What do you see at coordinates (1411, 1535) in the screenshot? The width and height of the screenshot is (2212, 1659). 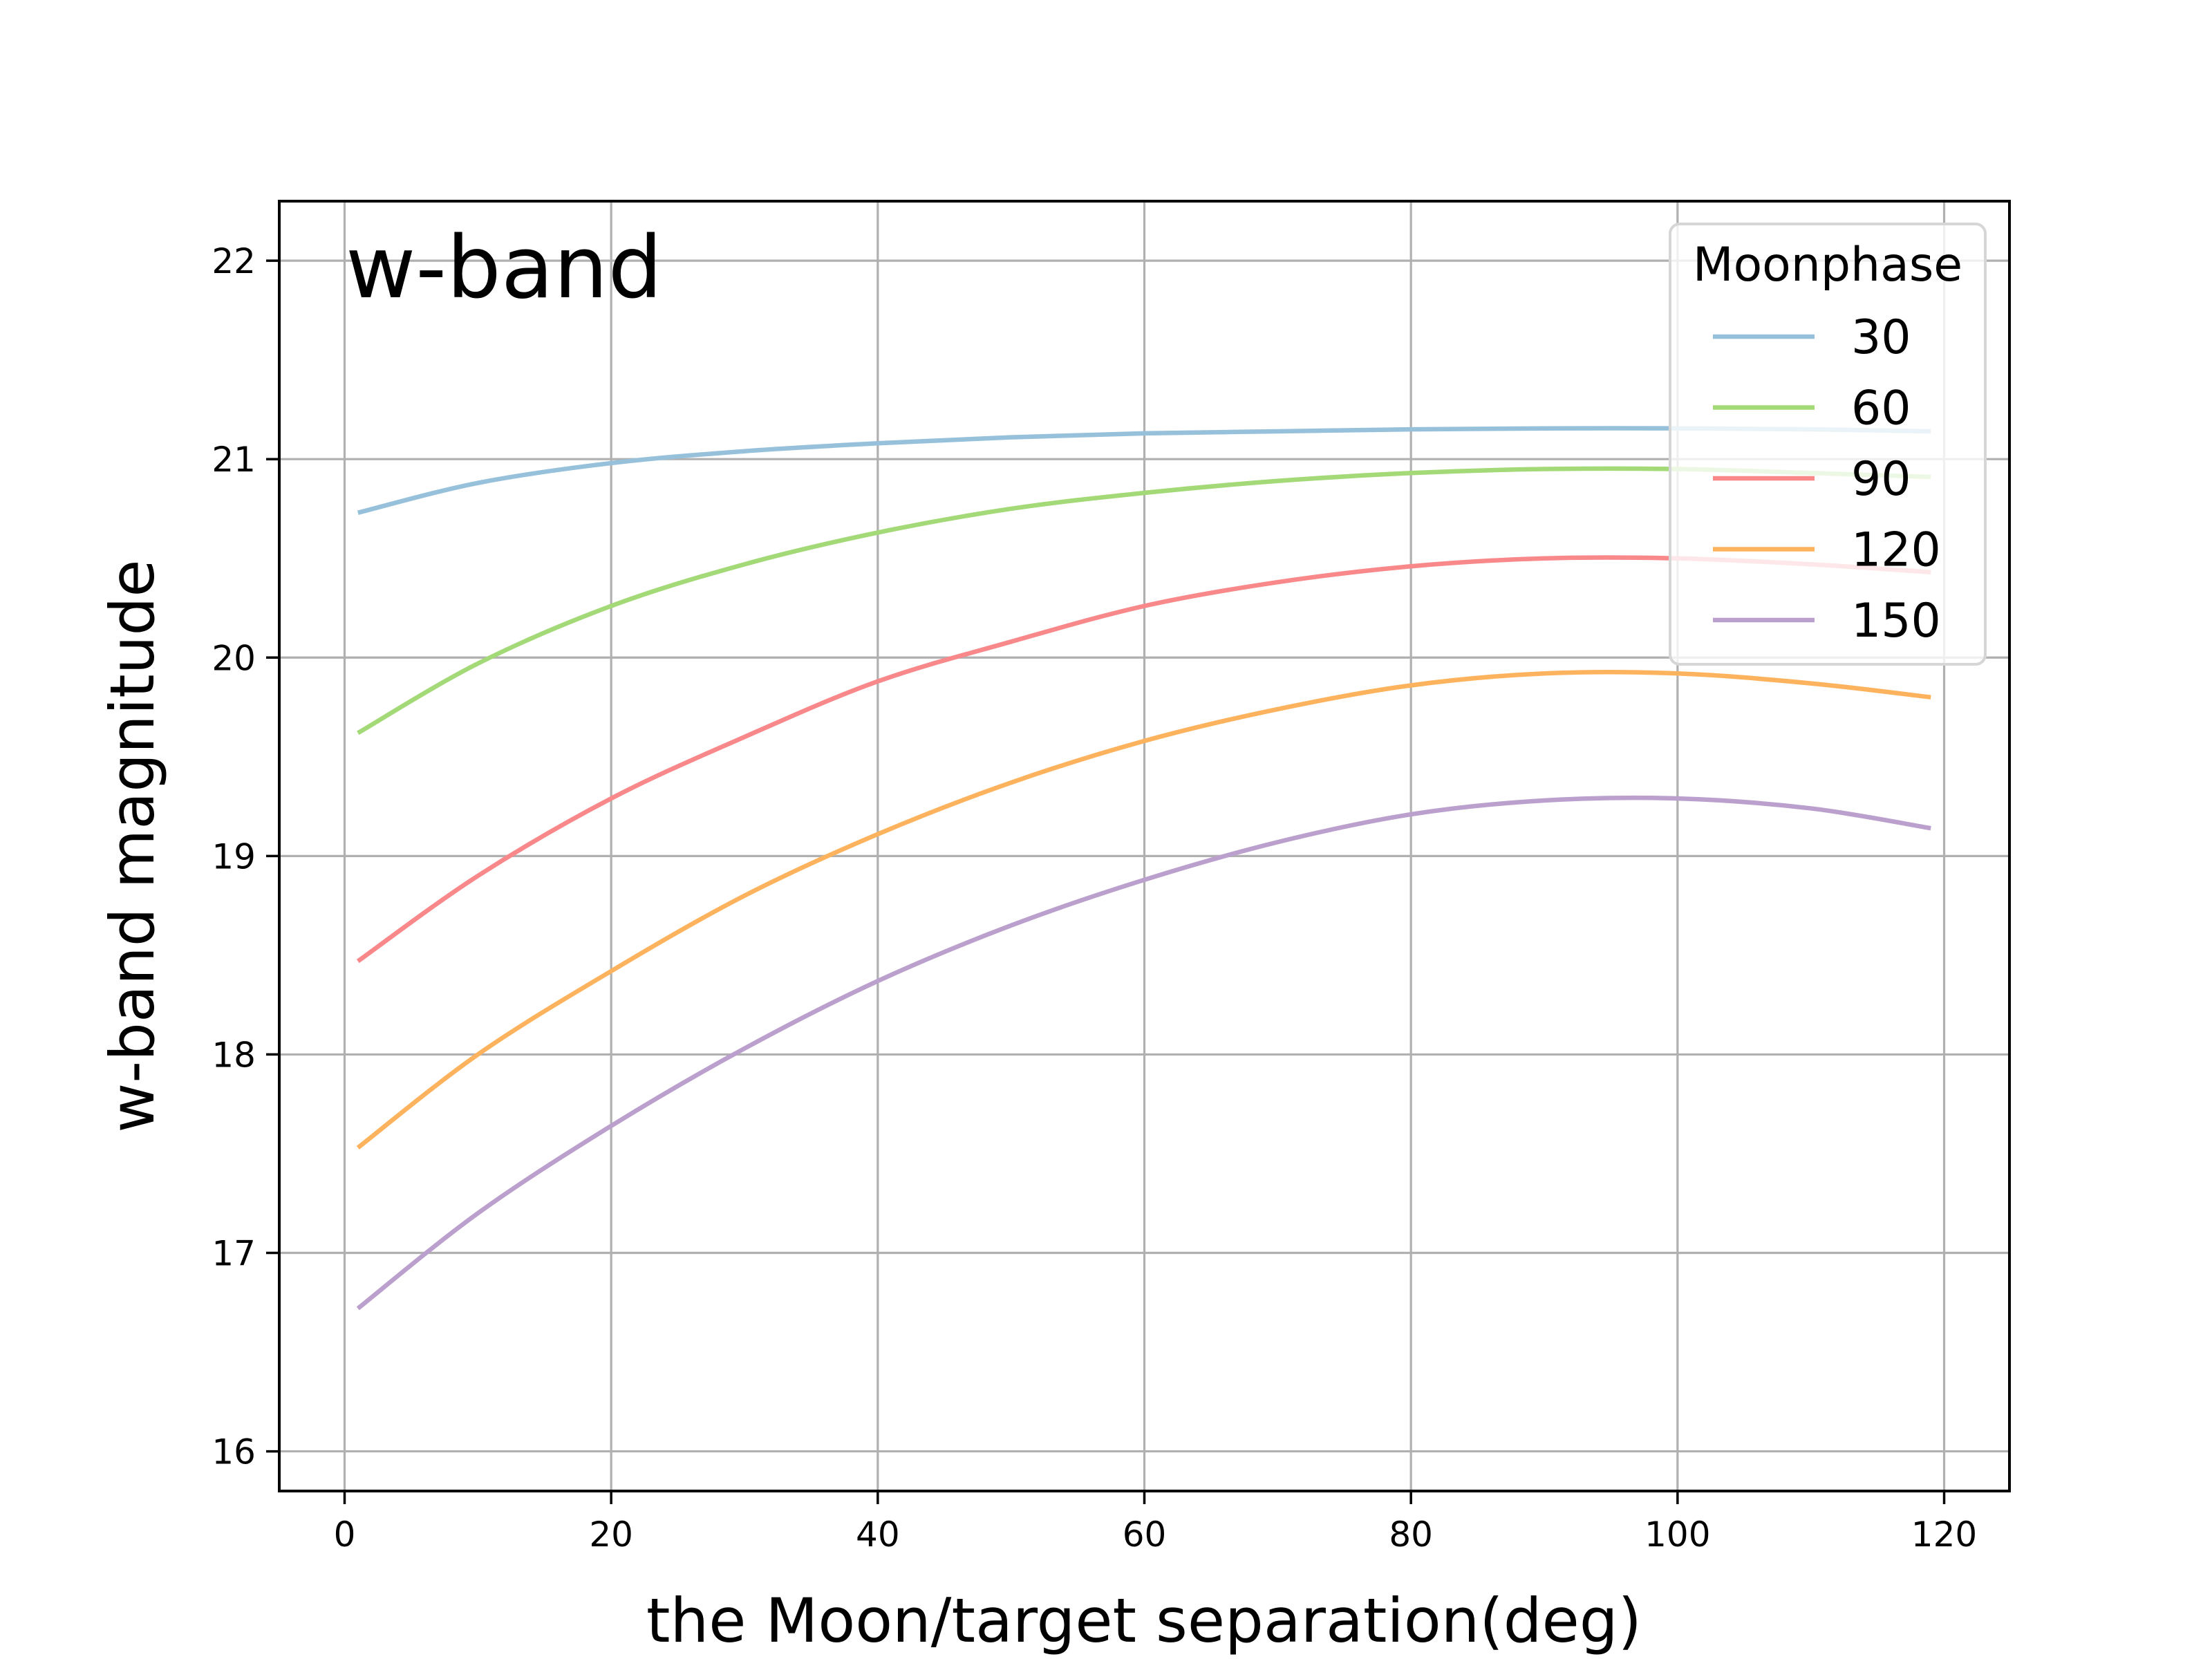 I see `x-tick-label: 80` at bounding box center [1411, 1535].